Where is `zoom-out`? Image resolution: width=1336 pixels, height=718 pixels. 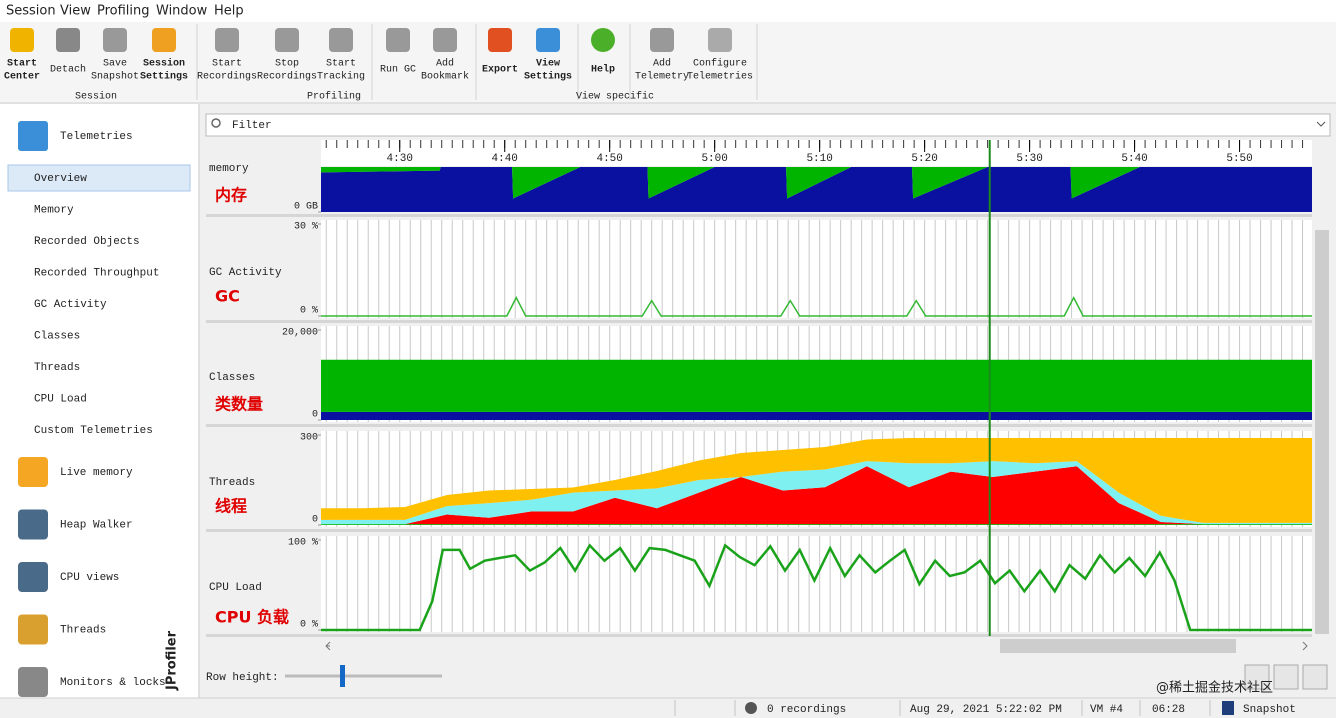 zoom-out is located at coordinates (1286, 677).